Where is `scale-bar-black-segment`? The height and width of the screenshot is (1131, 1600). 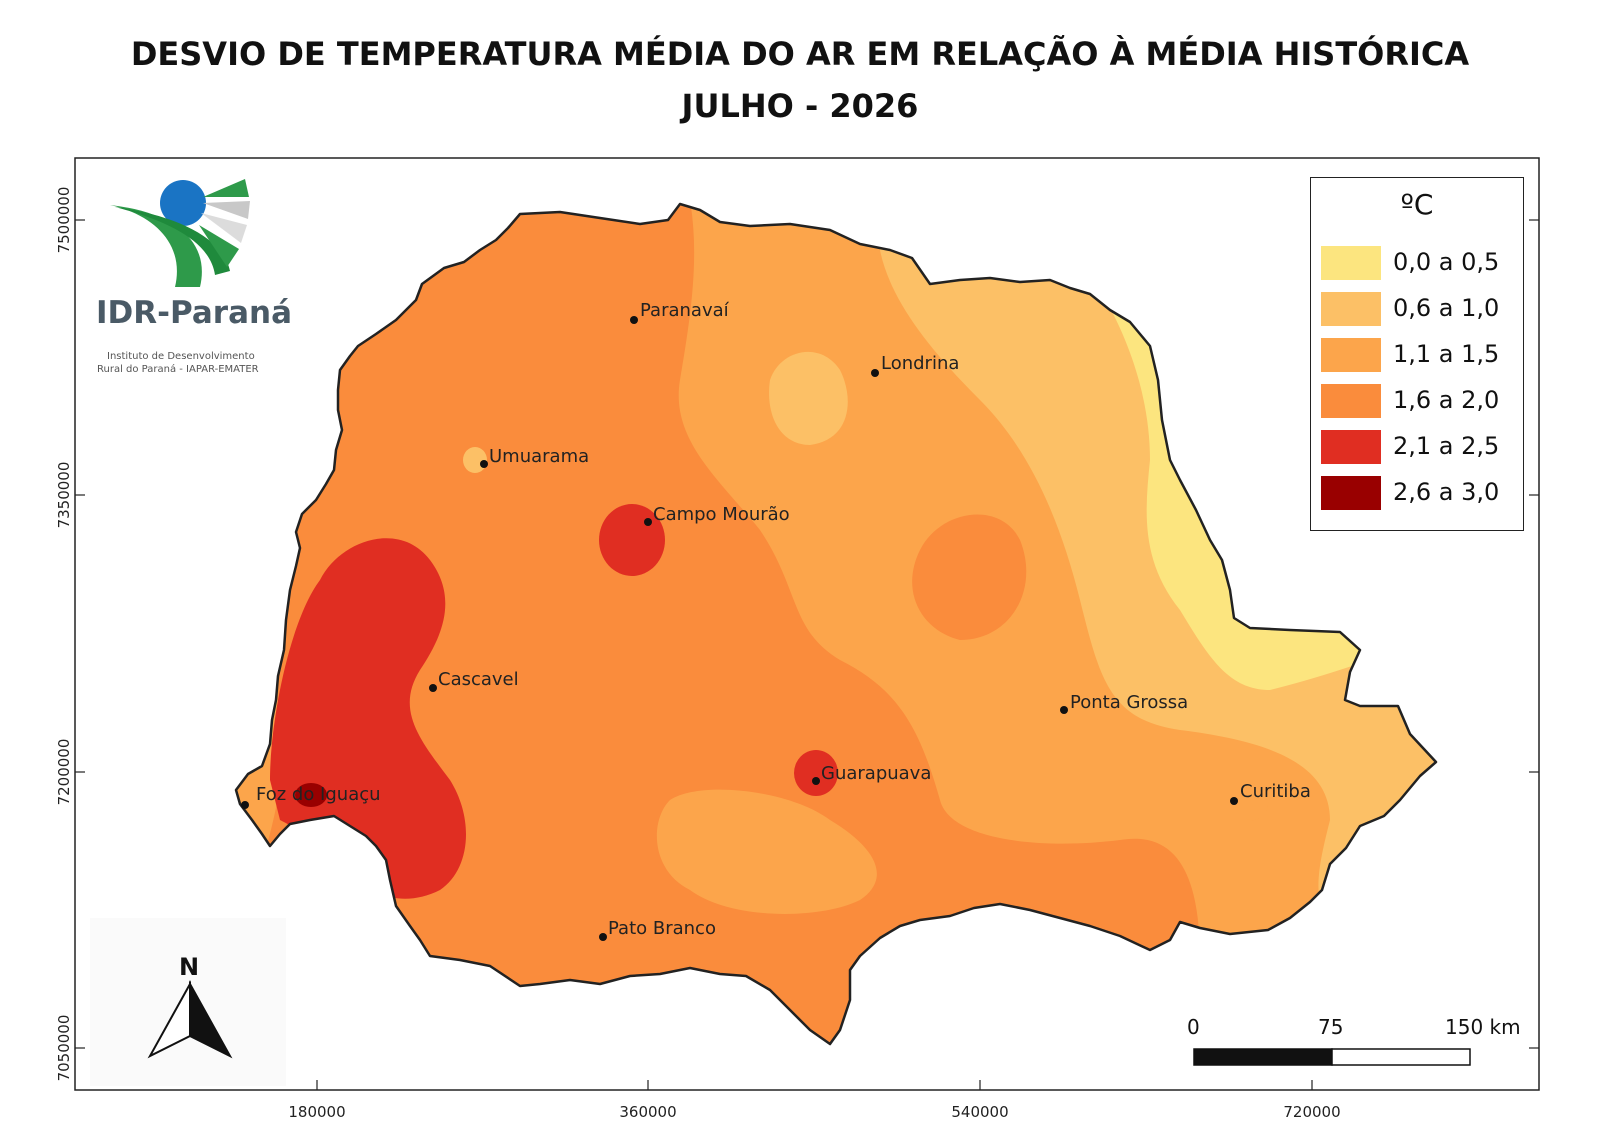 scale-bar-black-segment is located at coordinates (1263, 1057).